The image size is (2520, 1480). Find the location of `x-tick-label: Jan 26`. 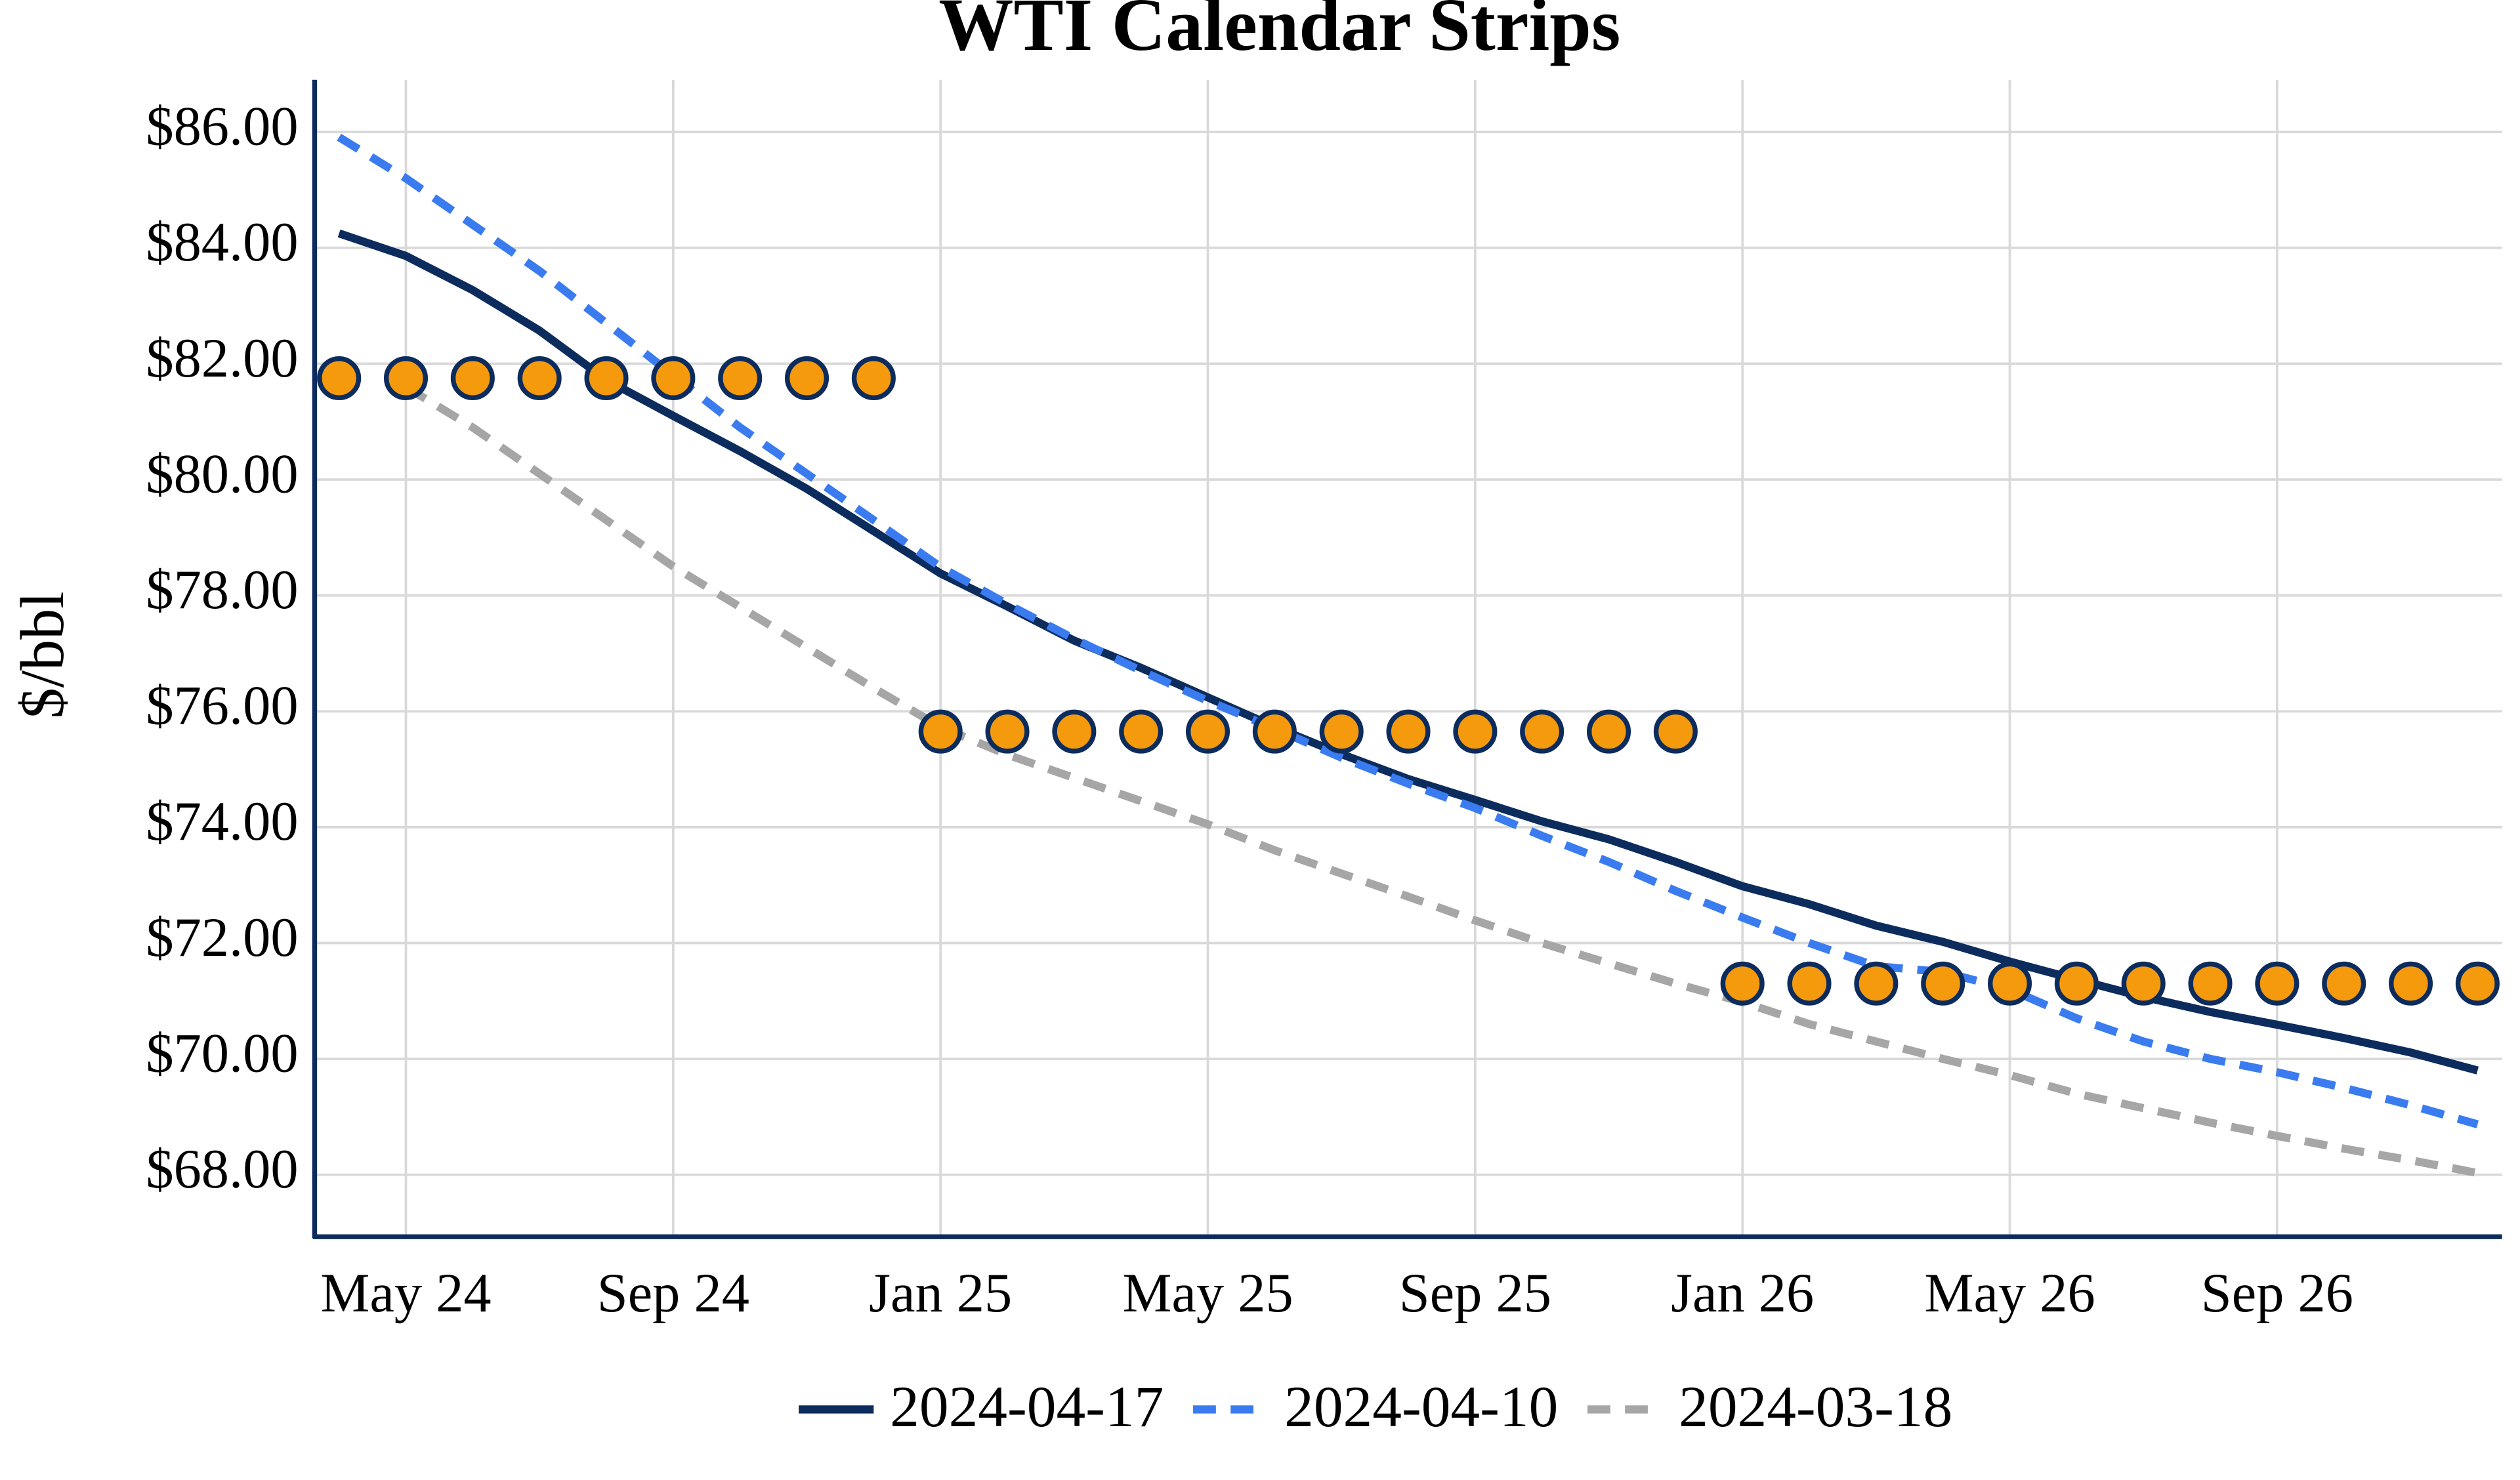

x-tick-label: Jan 26 is located at coordinates (1742, 1293).